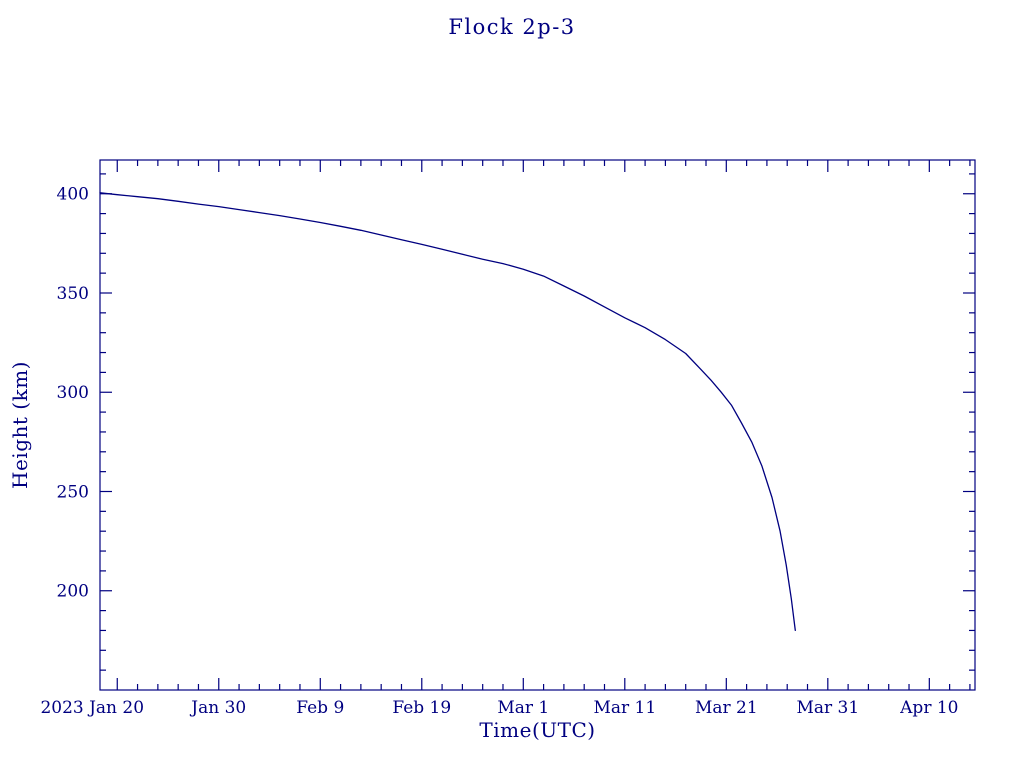  What do you see at coordinates (928, 708) in the screenshot?
I see `x-tick-label: Apr 10` at bounding box center [928, 708].